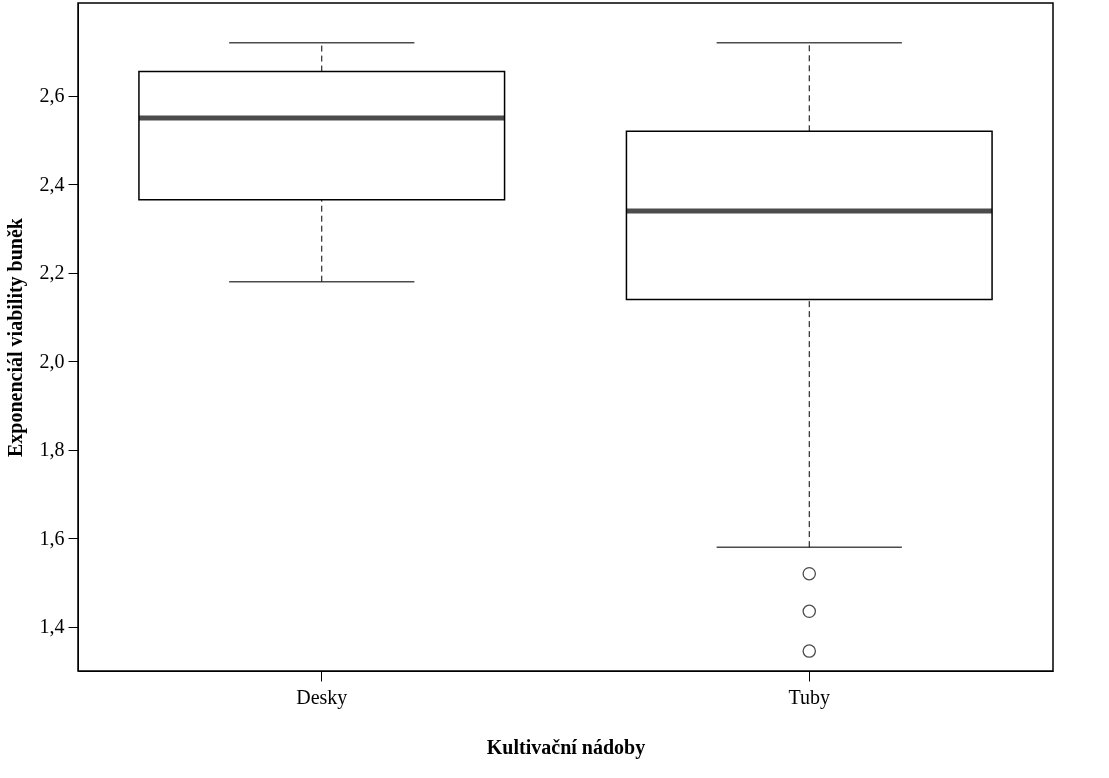 The image size is (1109, 778). I want to click on x-axis-title: Kultivační nádoby, so click(566, 747).